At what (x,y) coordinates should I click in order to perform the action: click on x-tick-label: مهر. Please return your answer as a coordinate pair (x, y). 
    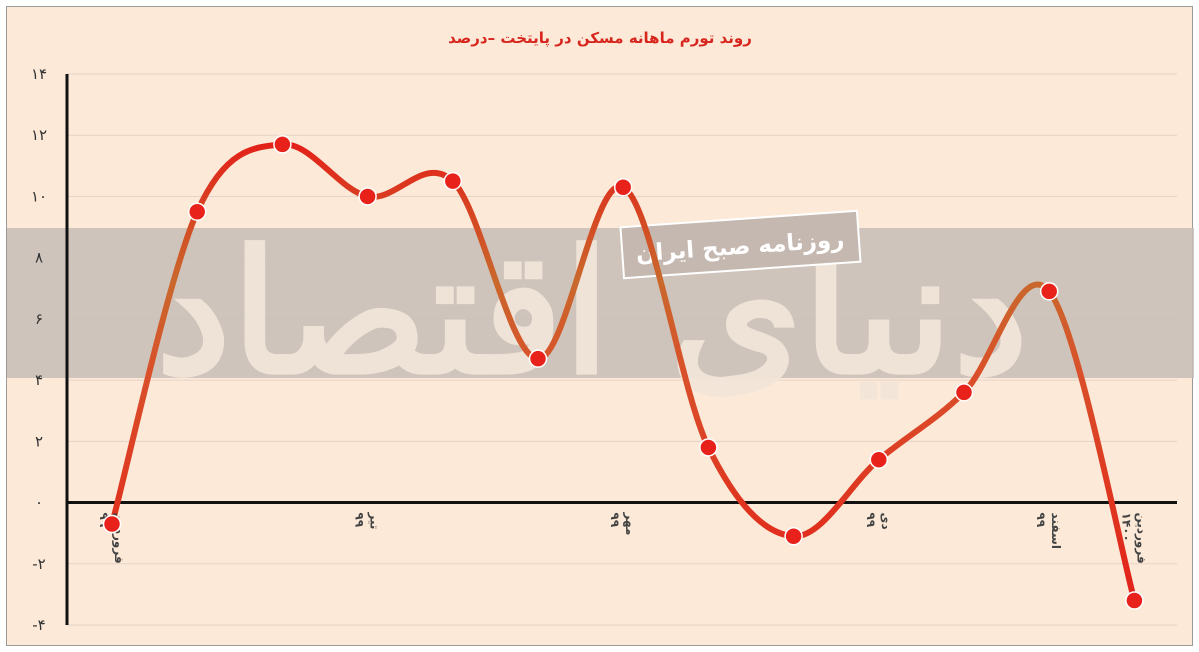
    Looking at the image, I should click on (630, 524).